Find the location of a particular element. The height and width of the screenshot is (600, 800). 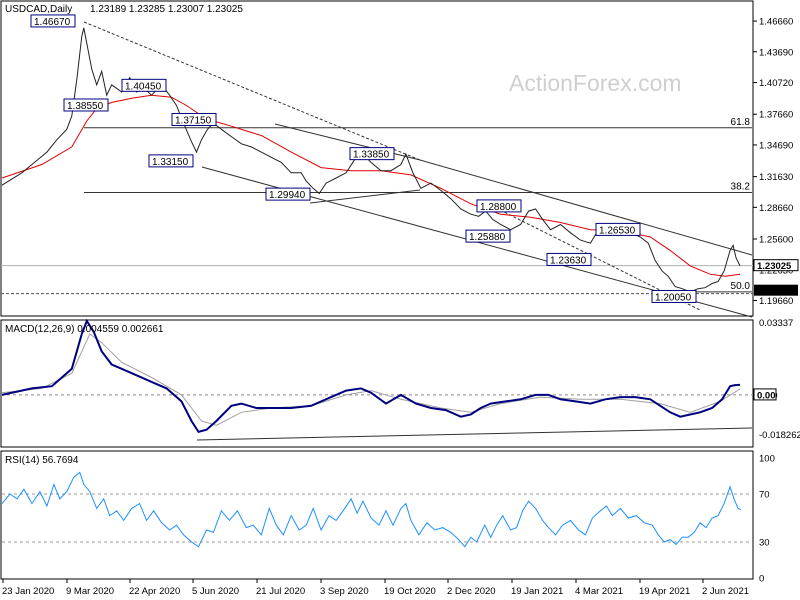

rsi-levels is located at coordinates (377, 518).